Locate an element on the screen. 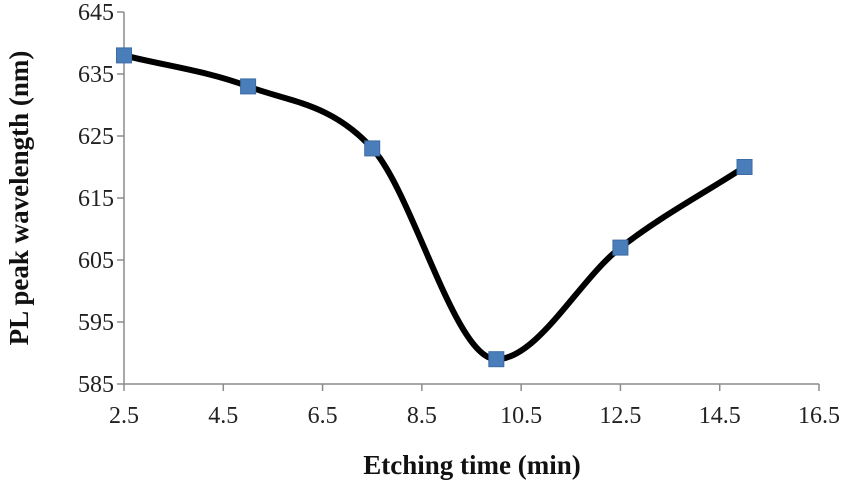 The width and height of the screenshot is (843, 481). y-tick-label: 595 is located at coordinates (96, 323).